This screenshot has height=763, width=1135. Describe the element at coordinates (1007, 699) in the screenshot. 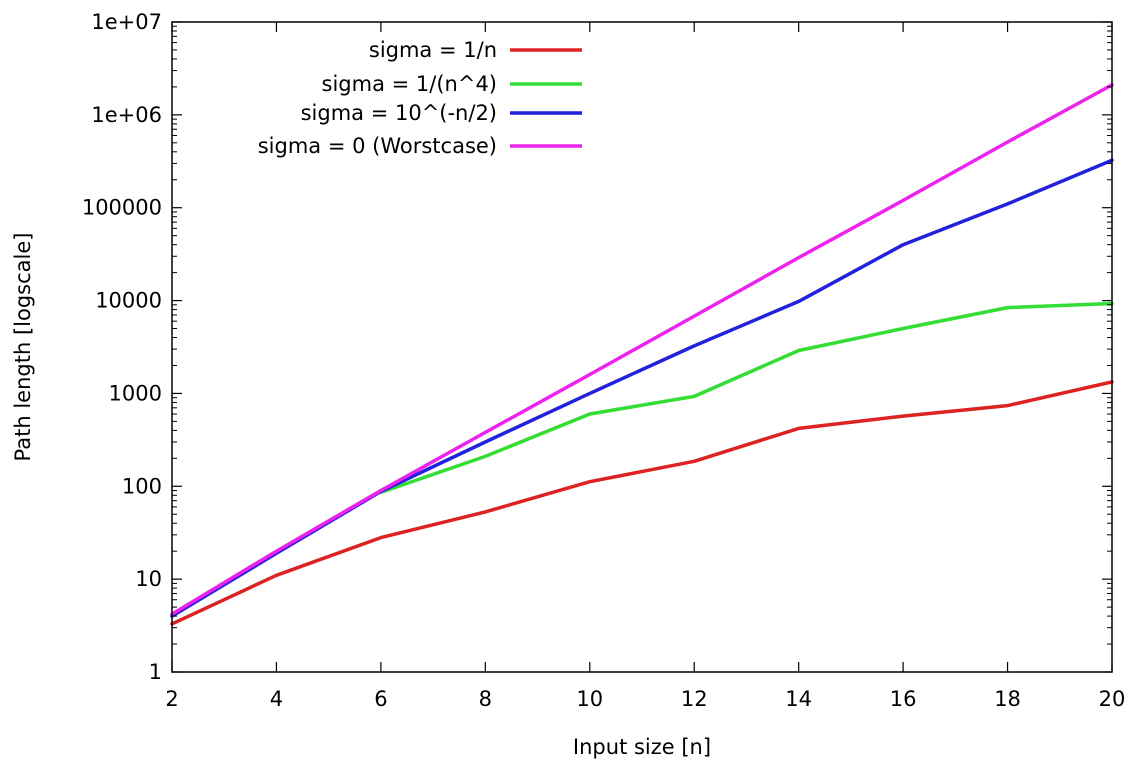

I see `x-tick-label: 18` at that location.